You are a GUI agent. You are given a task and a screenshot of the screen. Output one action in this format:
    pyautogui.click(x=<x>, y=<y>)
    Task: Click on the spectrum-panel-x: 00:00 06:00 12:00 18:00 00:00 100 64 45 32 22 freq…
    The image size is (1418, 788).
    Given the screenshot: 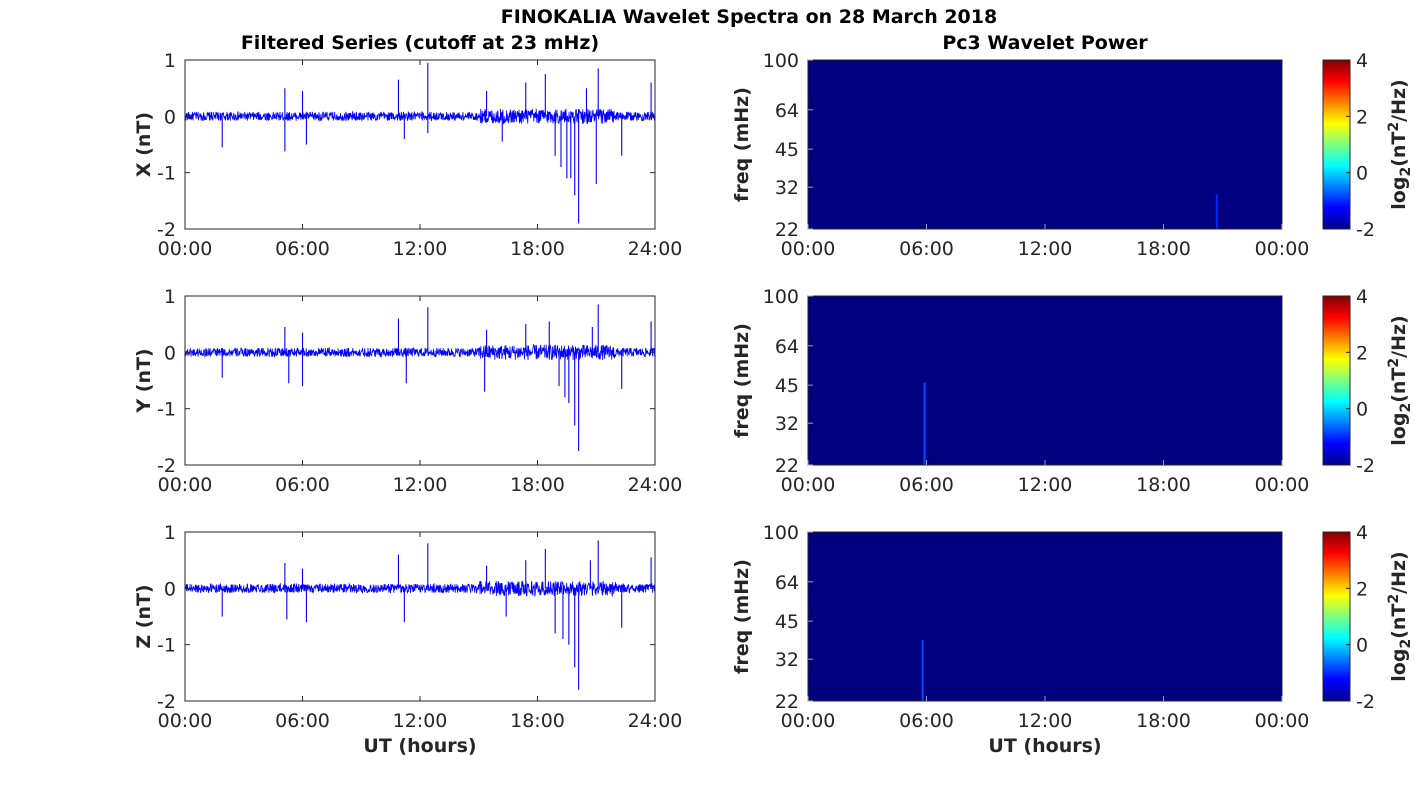 What is the action you would take?
    pyautogui.click(x=1072, y=155)
    